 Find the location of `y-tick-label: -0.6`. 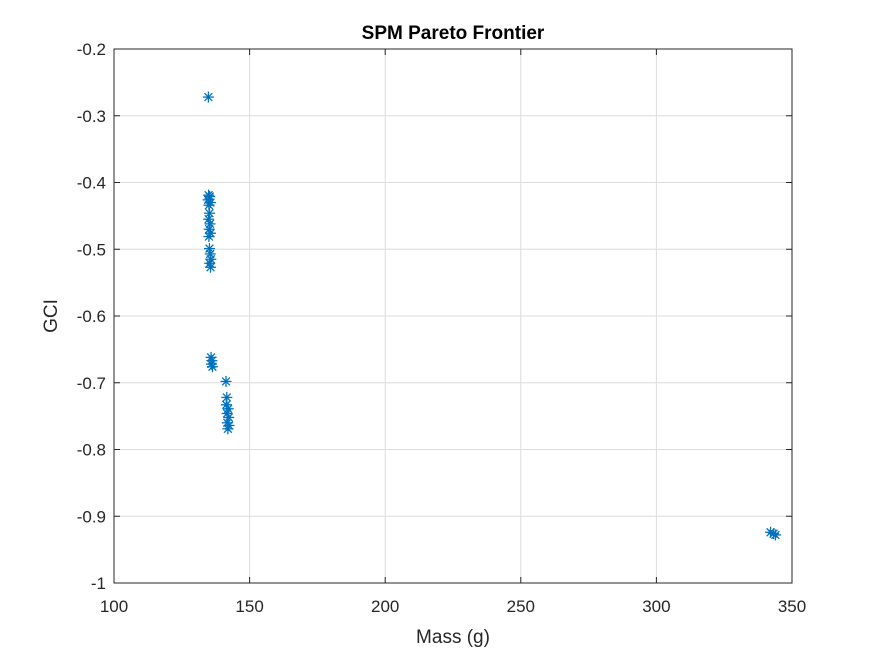

y-tick-label: -0.6 is located at coordinates (91, 316).